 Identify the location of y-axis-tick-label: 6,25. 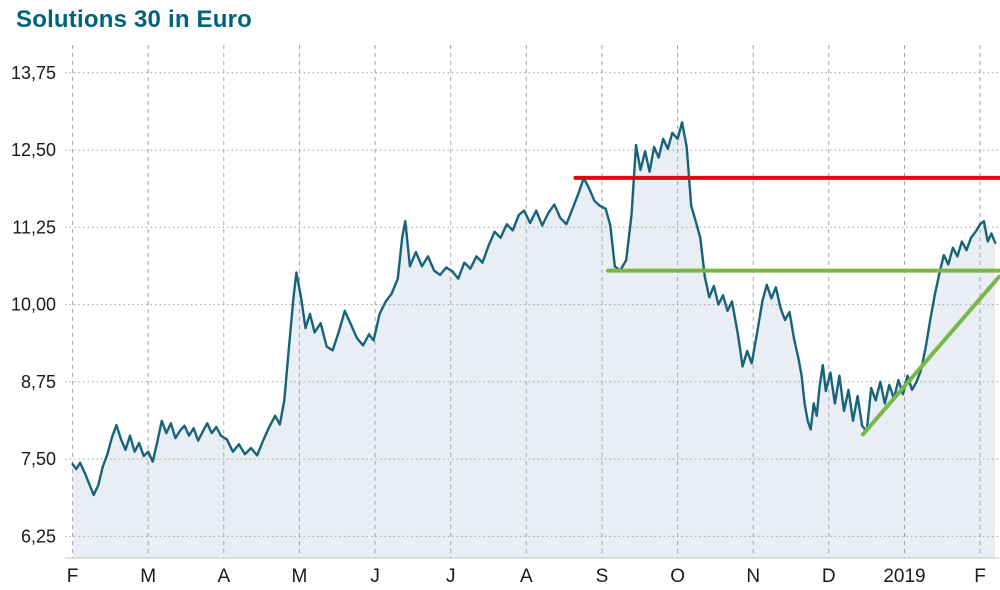
(38, 536).